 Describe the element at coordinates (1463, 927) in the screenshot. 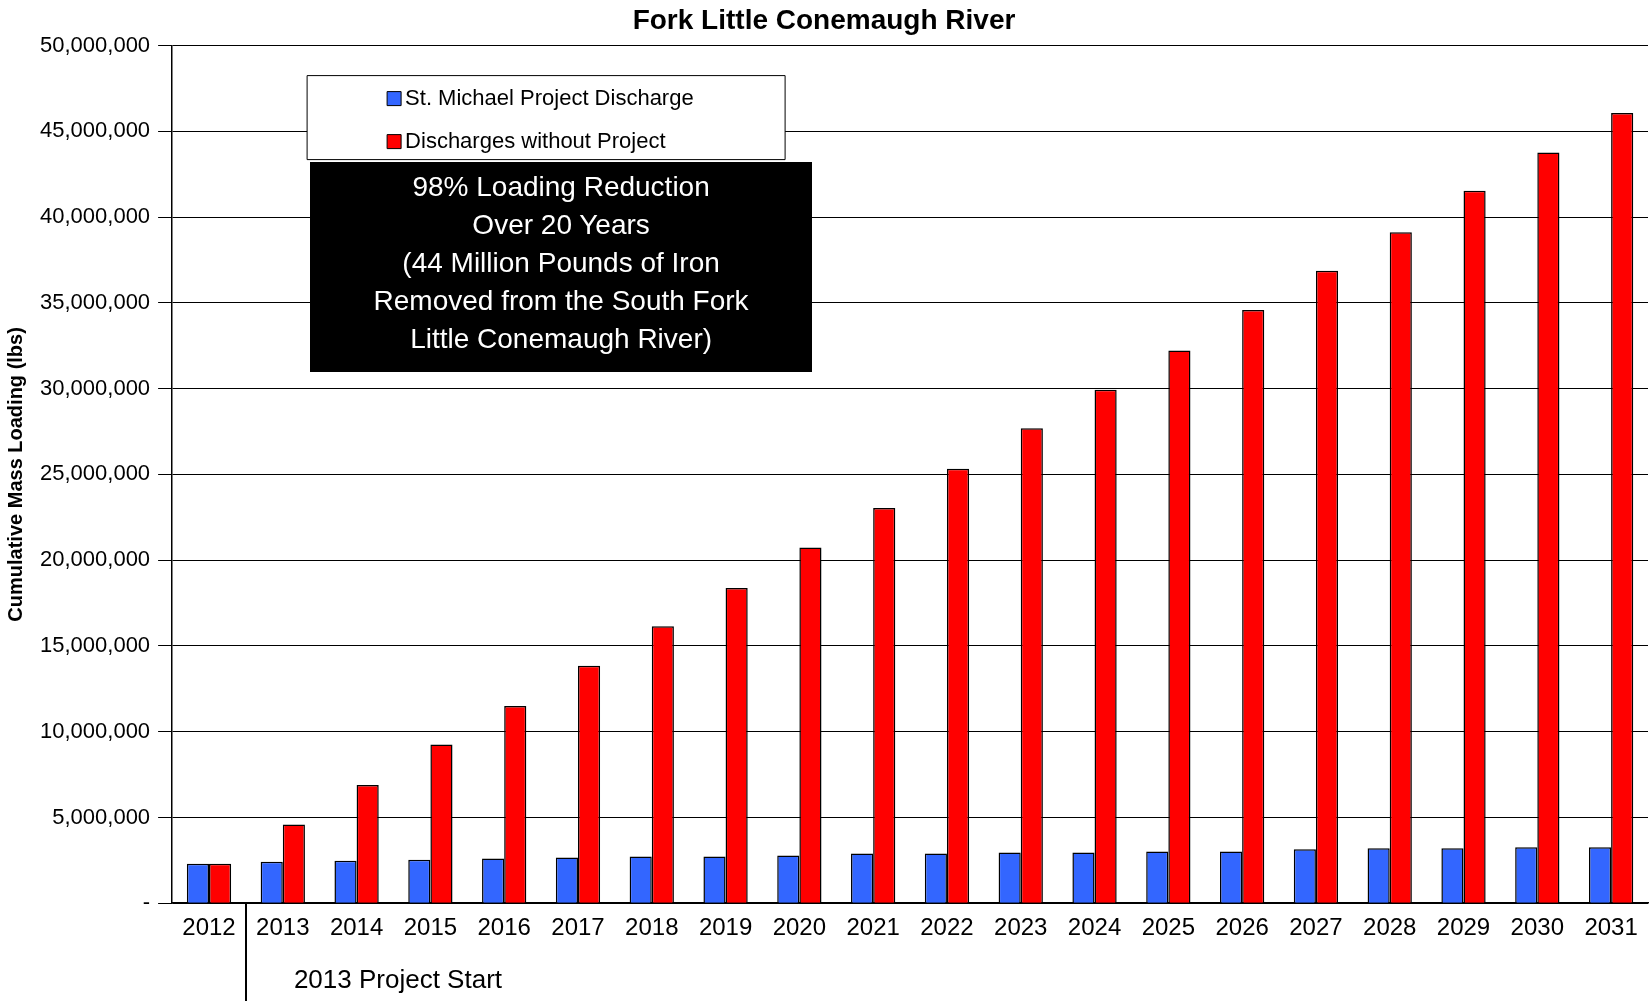

I see `x-tick-label: 2029` at that location.